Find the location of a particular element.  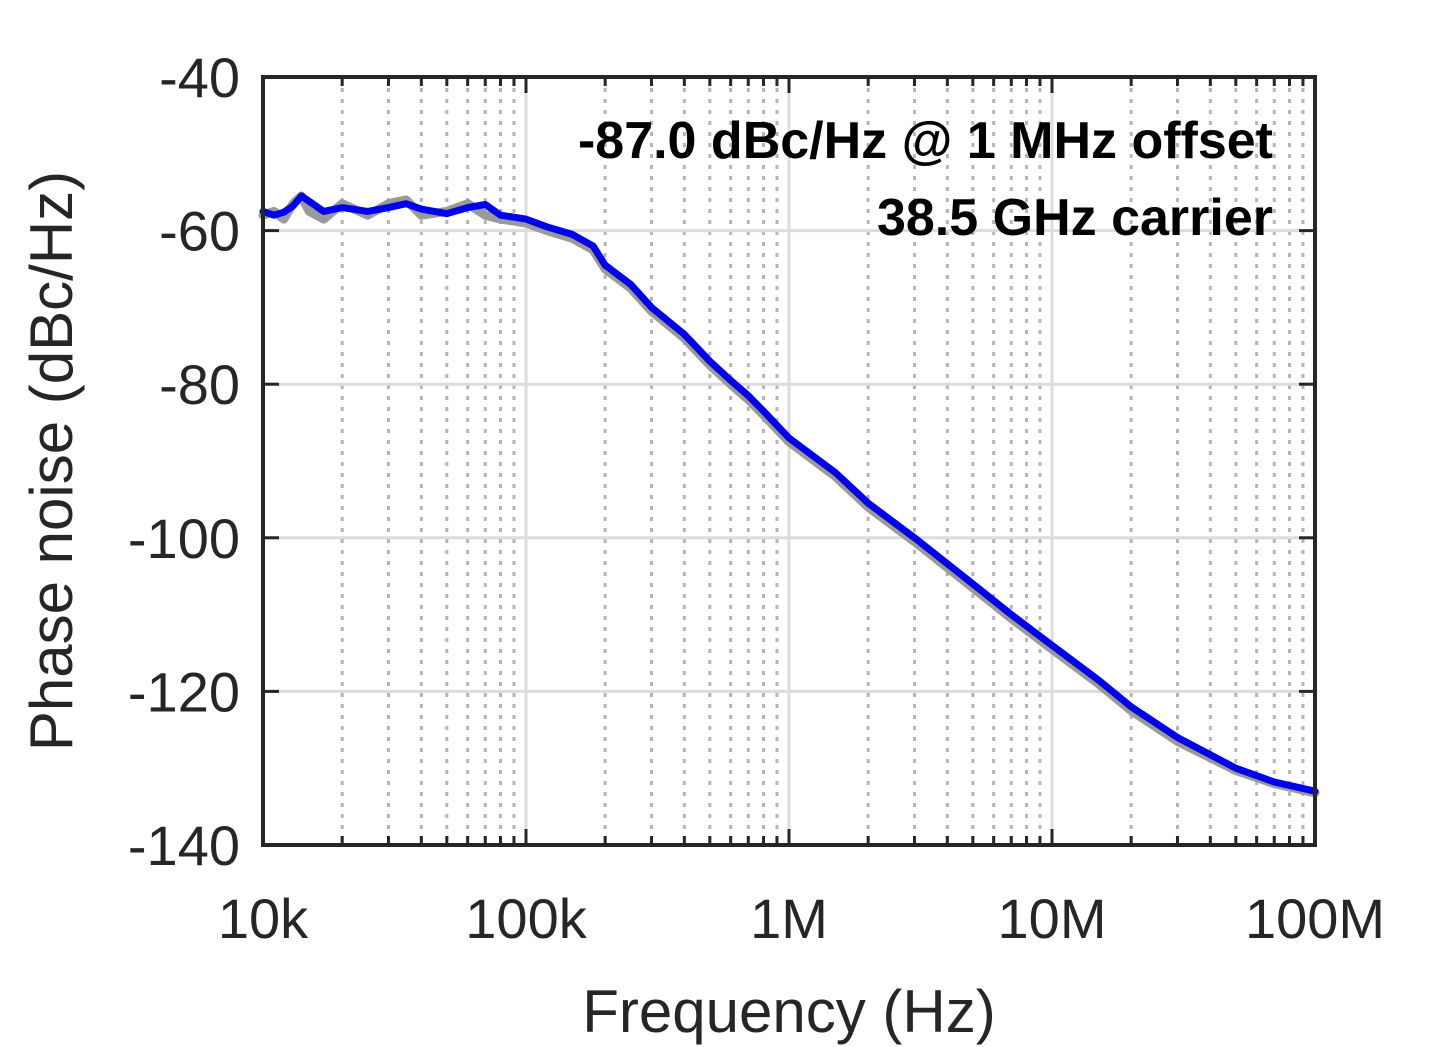

y-tick-label: -100 is located at coordinates (184, 538).